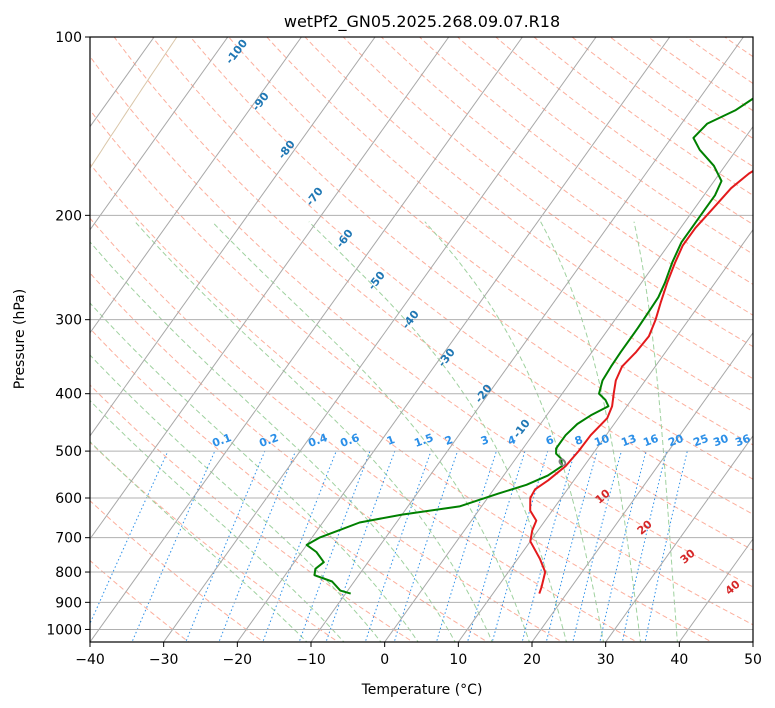 The height and width of the screenshot is (708, 775). Describe the element at coordinates (458, 660) in the screenshot. I see `x-tick-label: 10` at that location.